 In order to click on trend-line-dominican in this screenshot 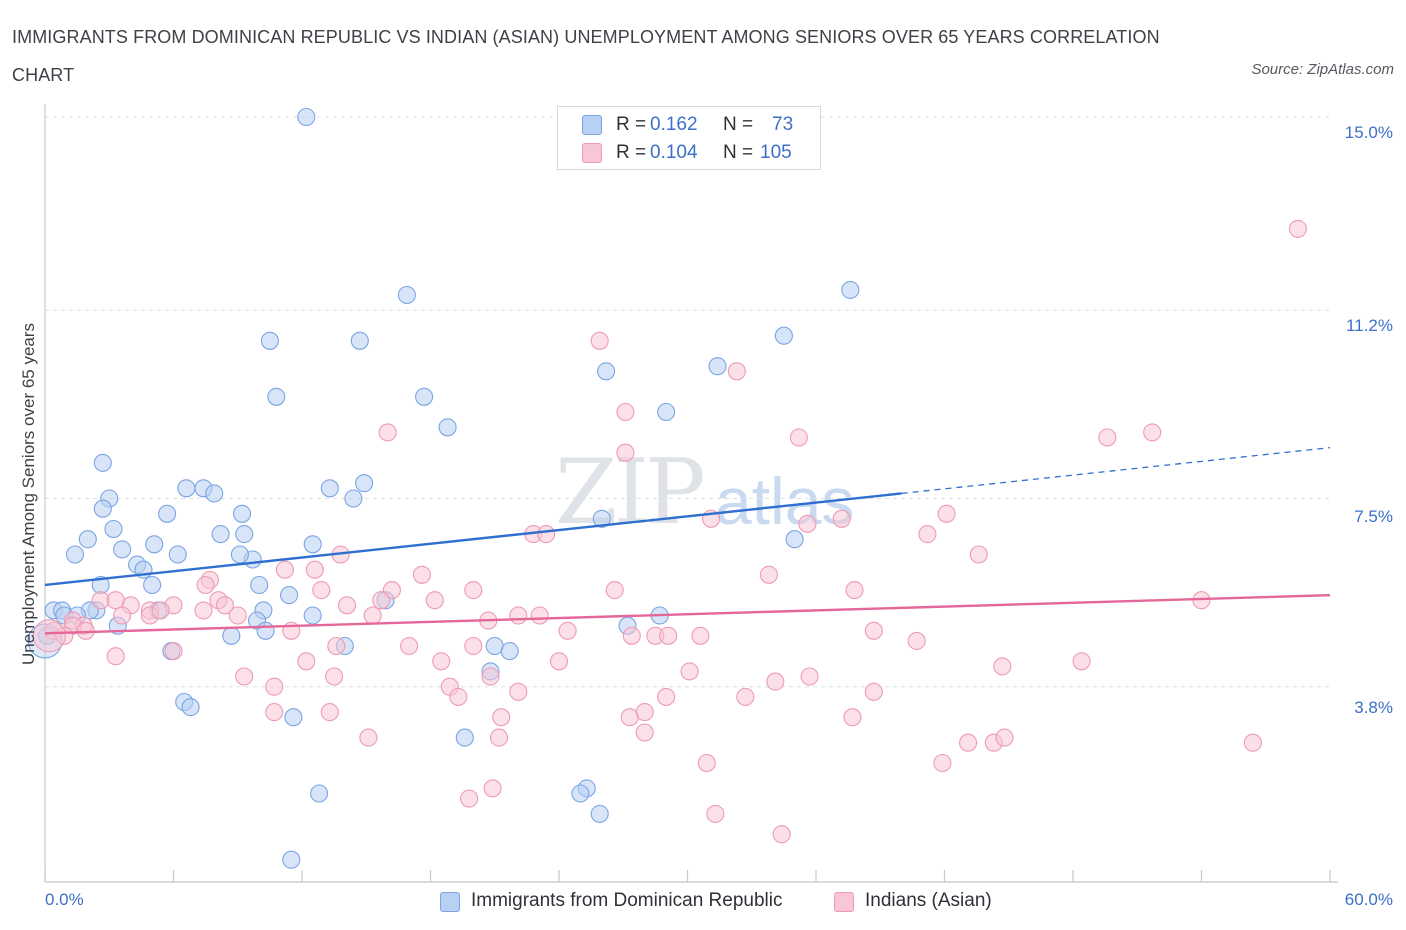, I will do `click(473, 539)`.